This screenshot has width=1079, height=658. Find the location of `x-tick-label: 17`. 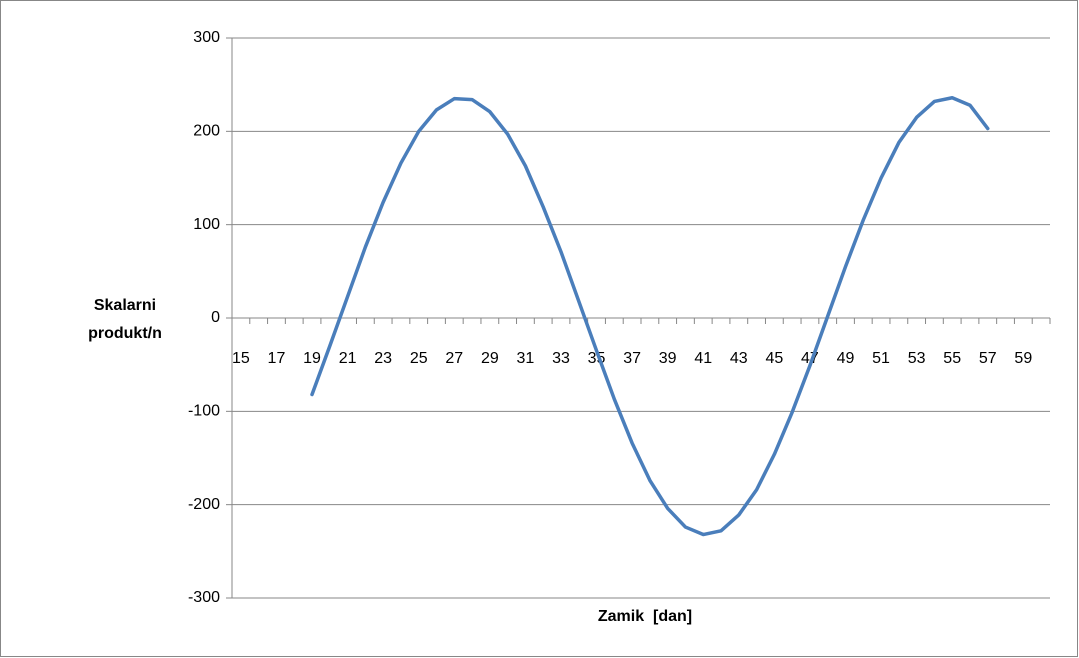

x-tick-label: 17 is located at coordinates (277, 358).